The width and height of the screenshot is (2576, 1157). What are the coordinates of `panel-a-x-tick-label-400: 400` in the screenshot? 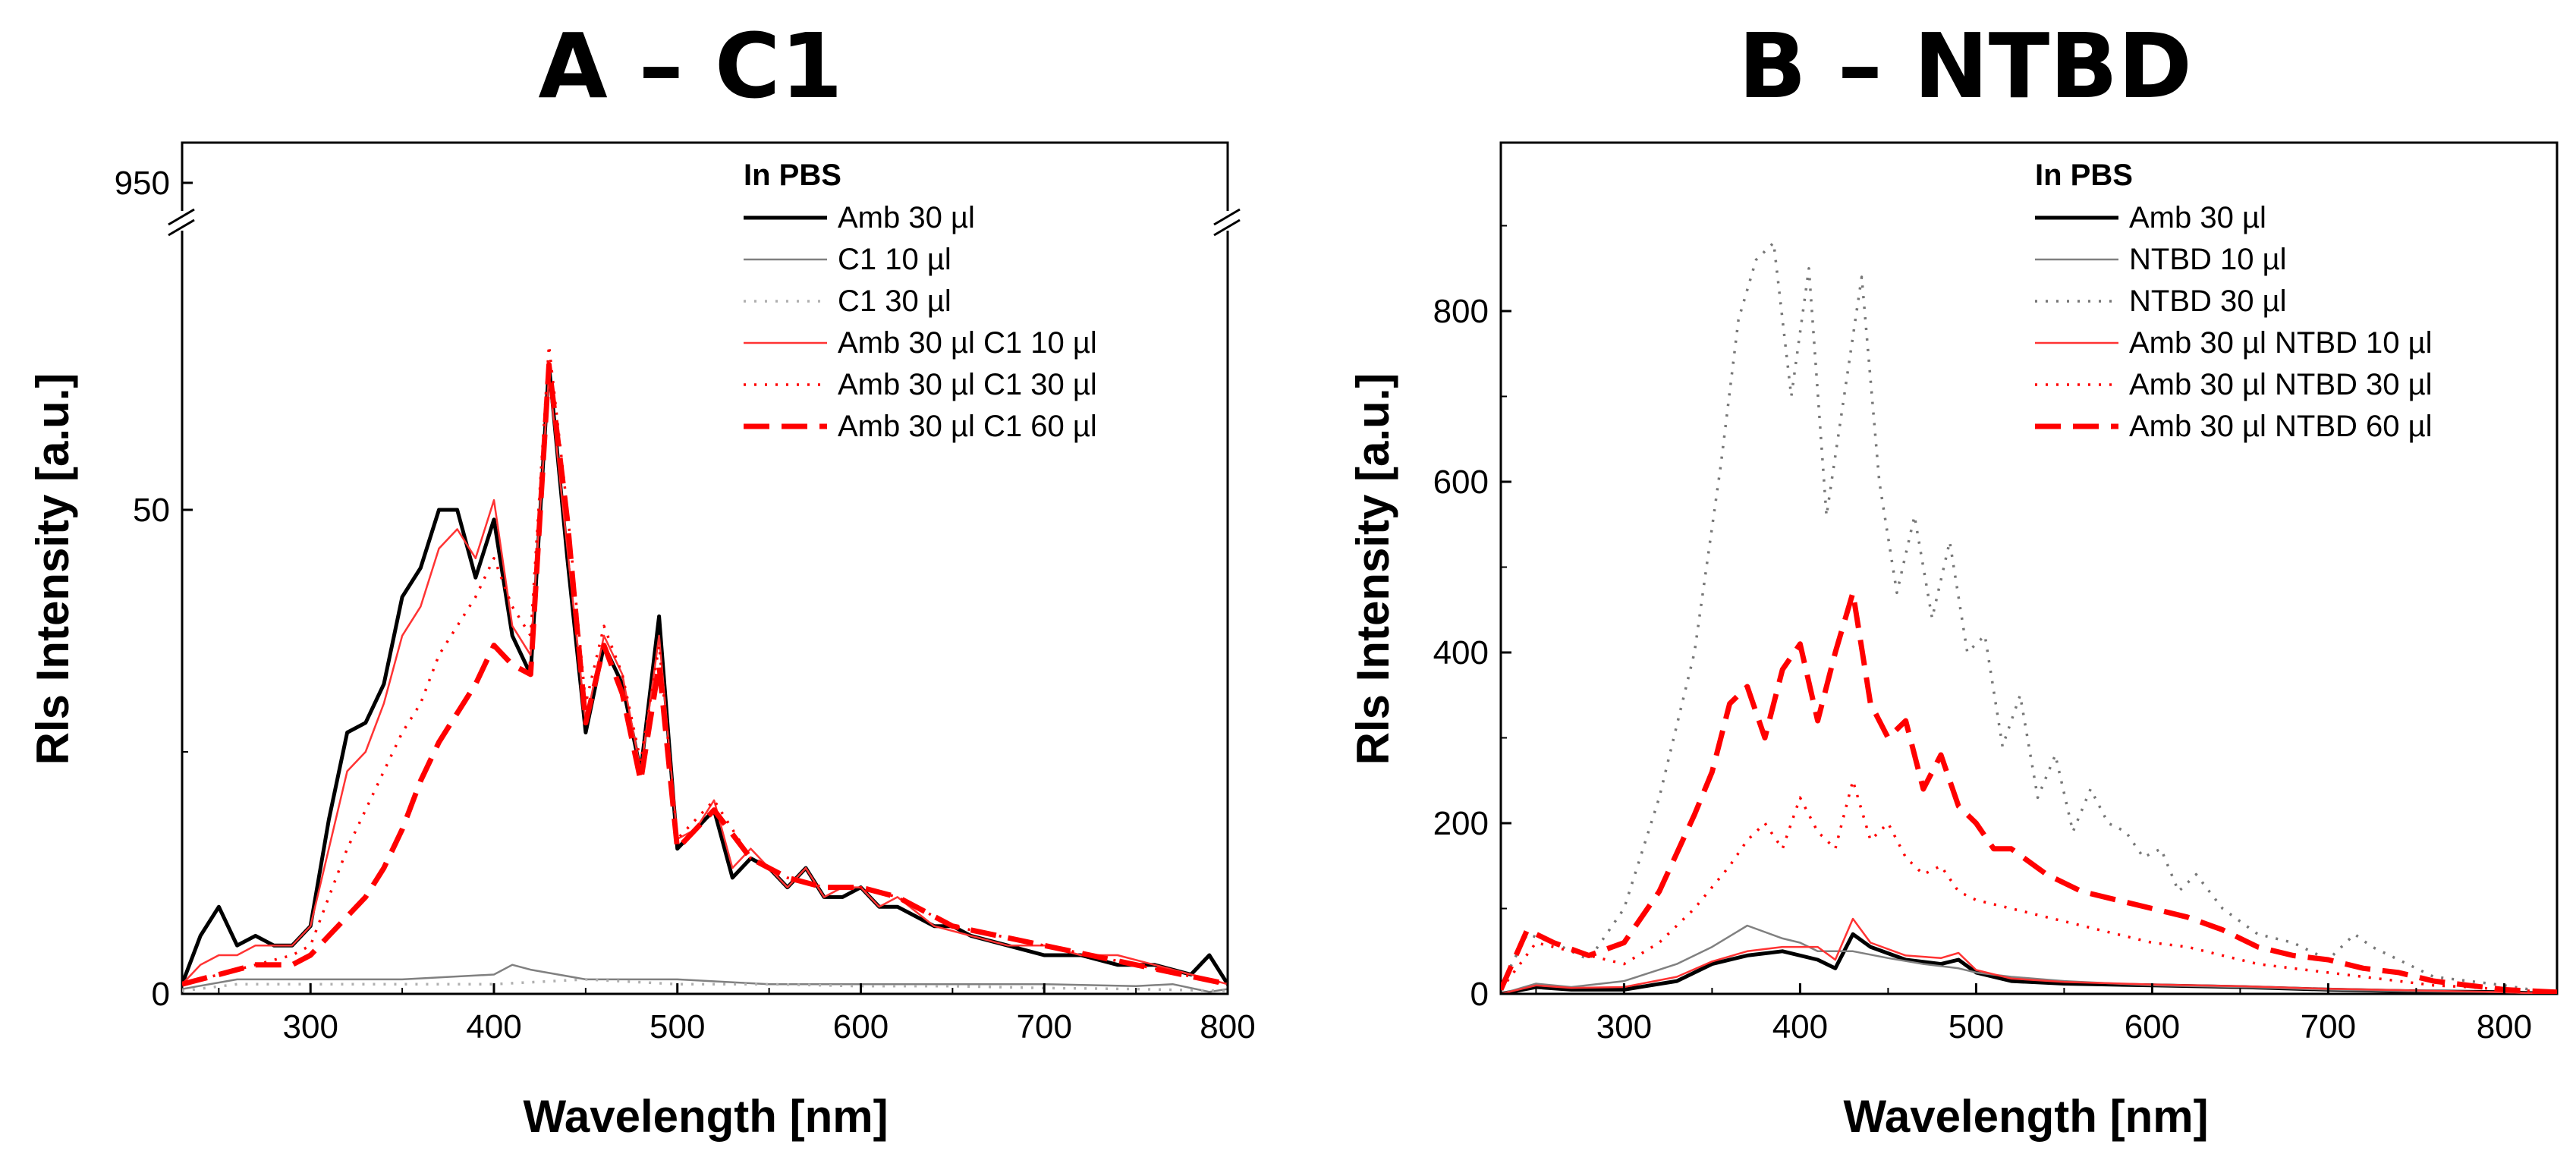 It's located at (493, 1026).